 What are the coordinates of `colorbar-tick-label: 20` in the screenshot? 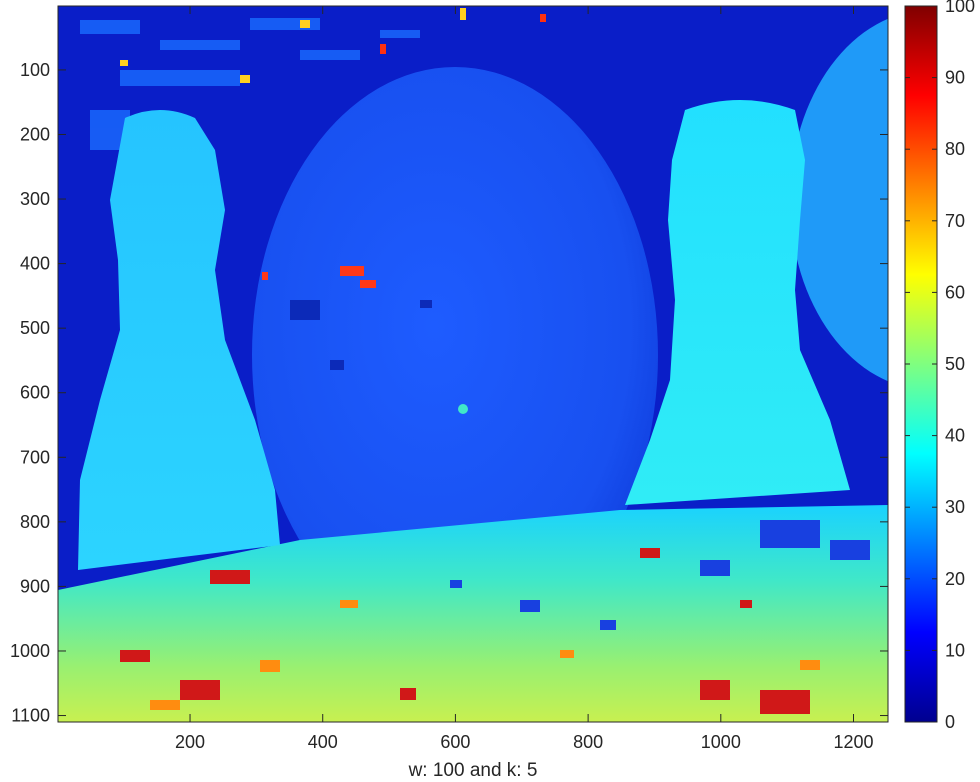 It's located at (955, 579).